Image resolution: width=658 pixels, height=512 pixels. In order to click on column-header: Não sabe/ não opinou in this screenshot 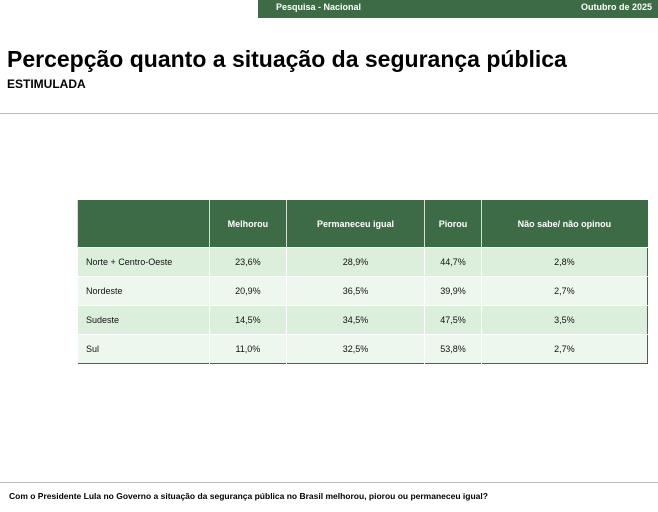, I will do `click(564, 224)`.